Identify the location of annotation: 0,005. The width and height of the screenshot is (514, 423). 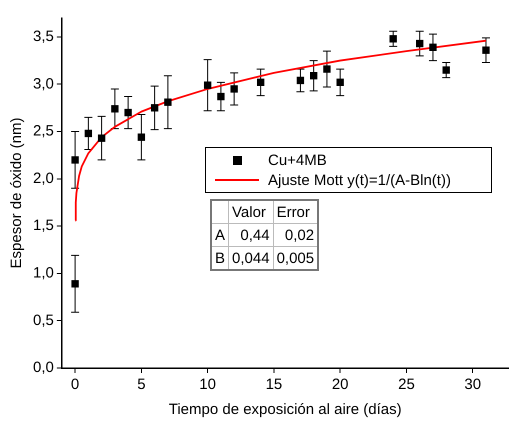
(295, 258).